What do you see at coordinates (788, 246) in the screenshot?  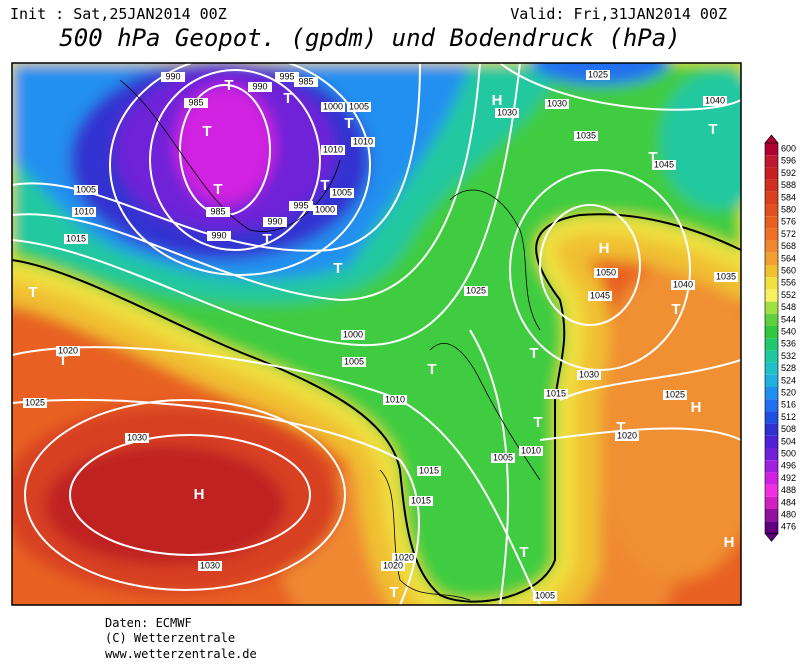 I see `colorbar-label: 568` at bounding box center [788, 246].